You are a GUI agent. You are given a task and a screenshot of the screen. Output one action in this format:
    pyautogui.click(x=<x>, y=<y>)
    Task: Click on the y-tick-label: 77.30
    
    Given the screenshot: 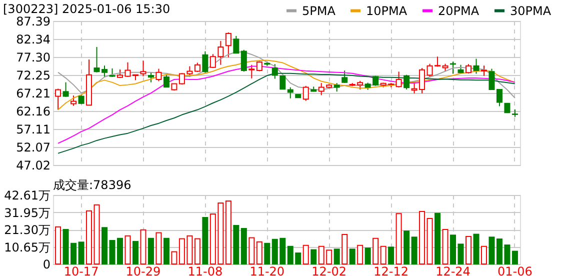 What is the action you would take?
    pyautogui.click(x=33, y=57)
    